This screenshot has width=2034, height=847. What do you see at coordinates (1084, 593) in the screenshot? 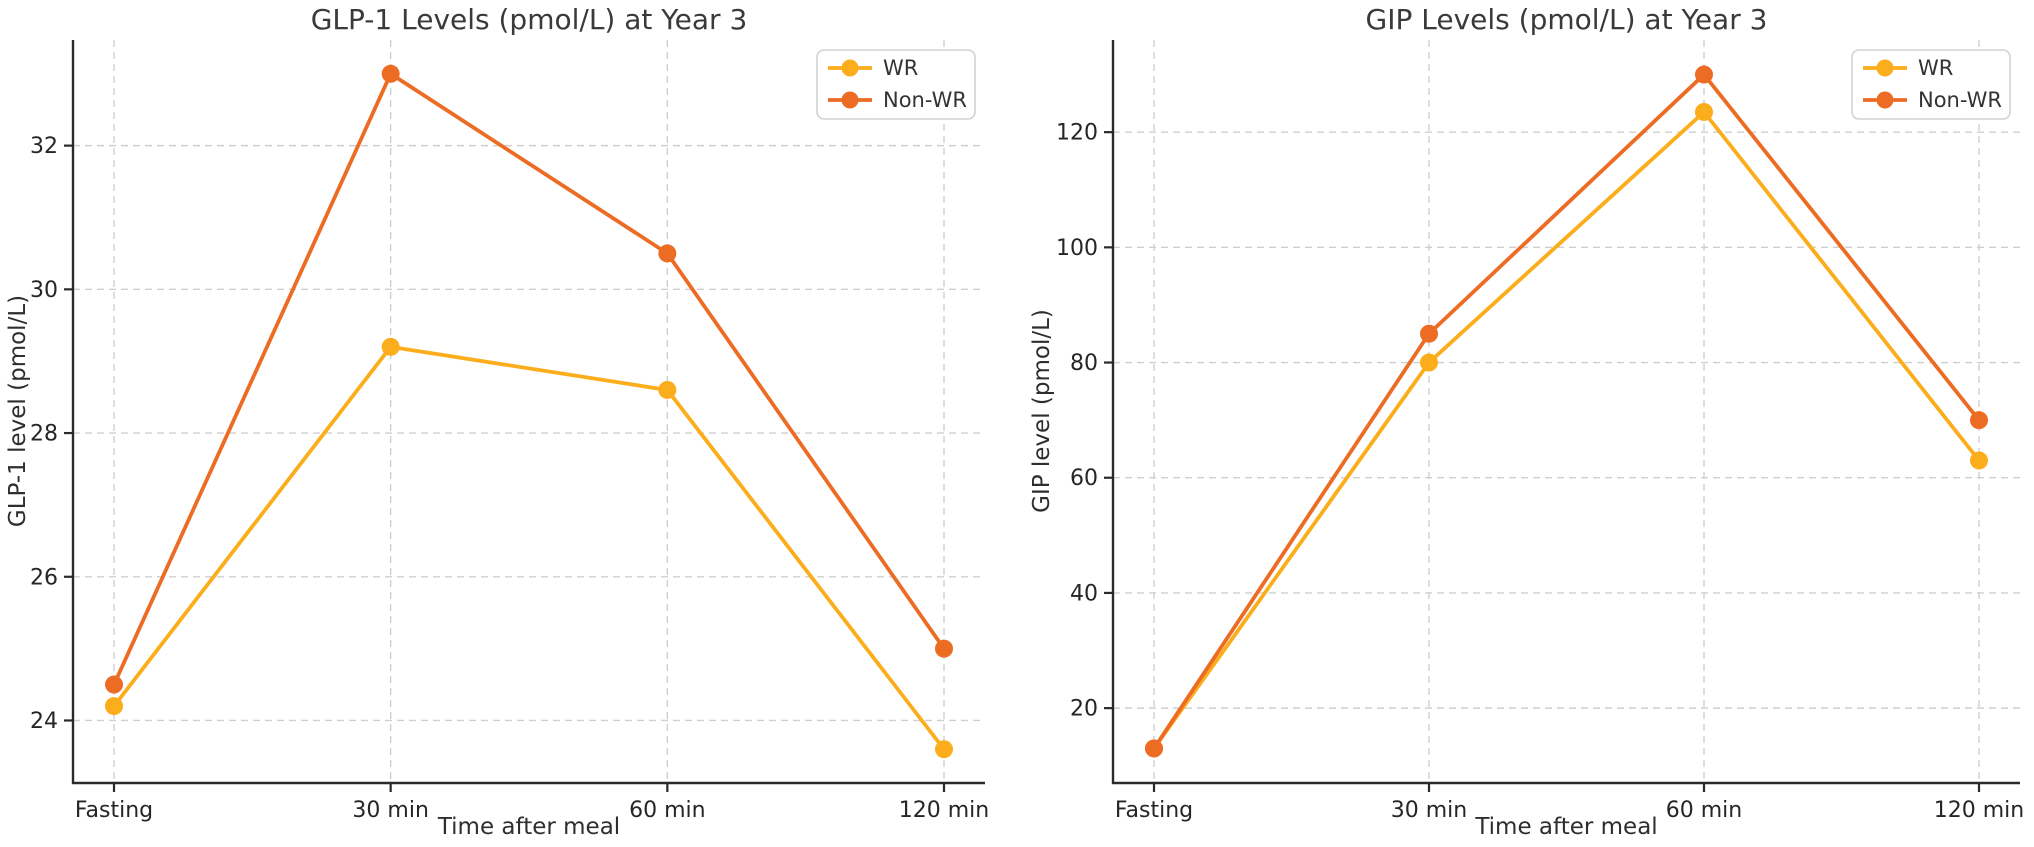
I see `y-tick-label: 40` at bounding box center [1084, 593].